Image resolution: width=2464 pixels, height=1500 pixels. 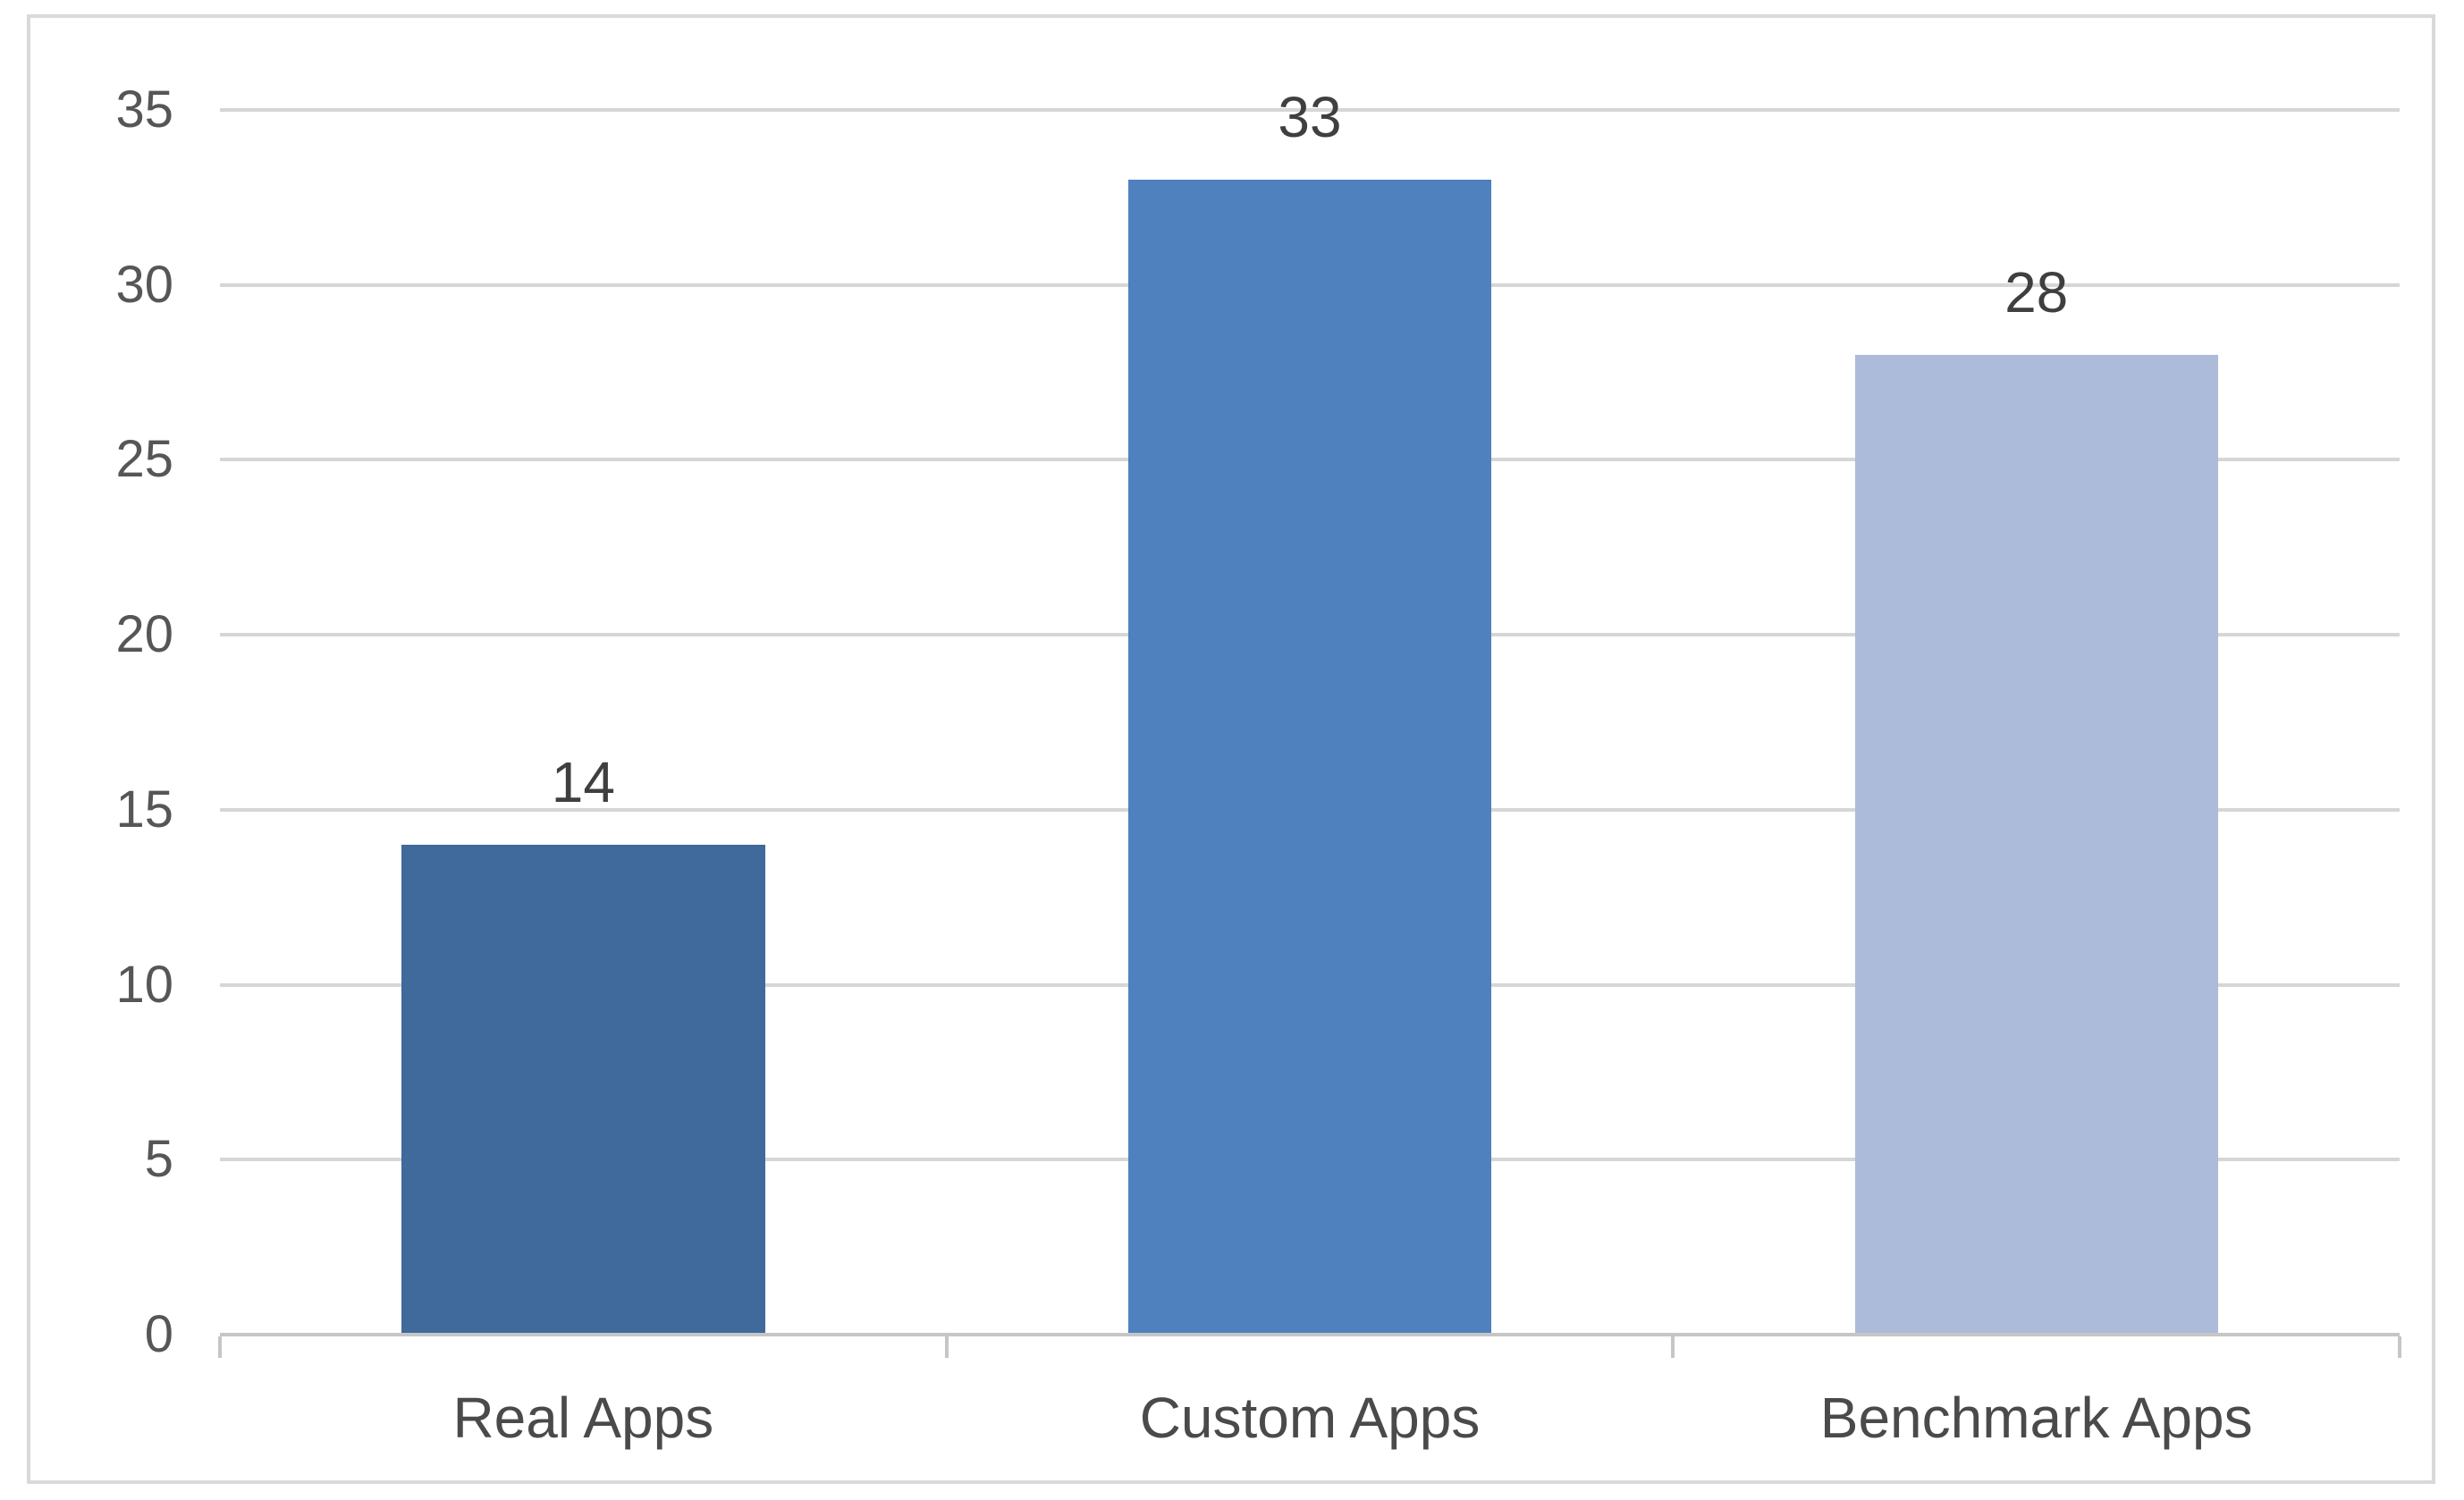 What do you see at coordinates (101, 722) in the screenshot?
I see `y-axis-labels: 0 5 10 15 20 25 30 35` at bounding box center [101, 722].